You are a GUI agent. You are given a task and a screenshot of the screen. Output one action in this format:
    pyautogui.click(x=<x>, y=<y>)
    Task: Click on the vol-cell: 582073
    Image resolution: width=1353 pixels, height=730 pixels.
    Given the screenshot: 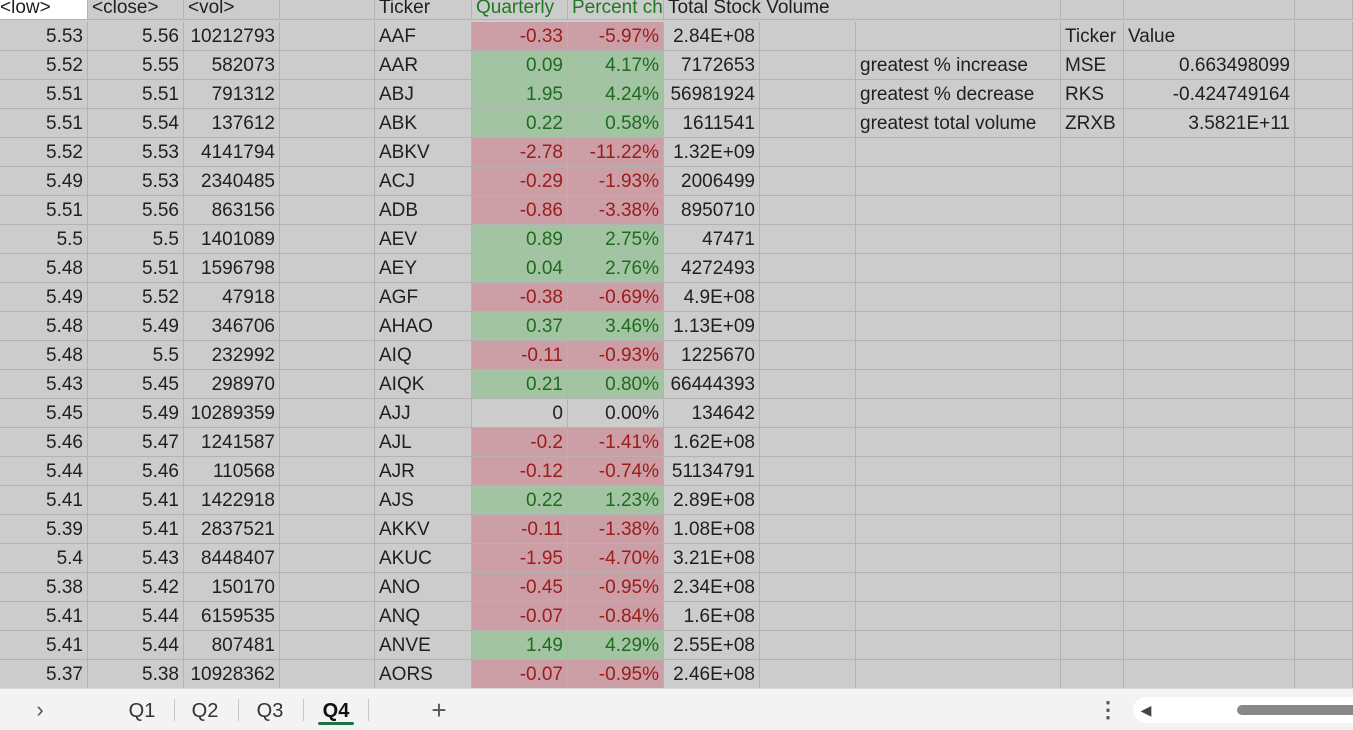 What is the action you would take?
    pyautogui.click(x=232, y=65)
    